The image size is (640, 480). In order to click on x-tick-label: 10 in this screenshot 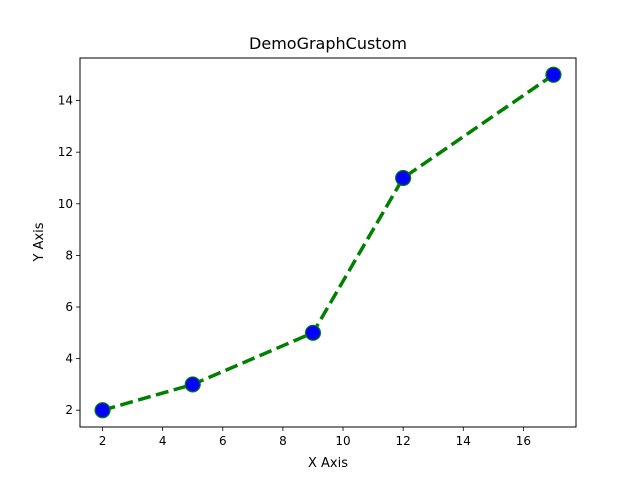, I will do `click(342, 441)`.